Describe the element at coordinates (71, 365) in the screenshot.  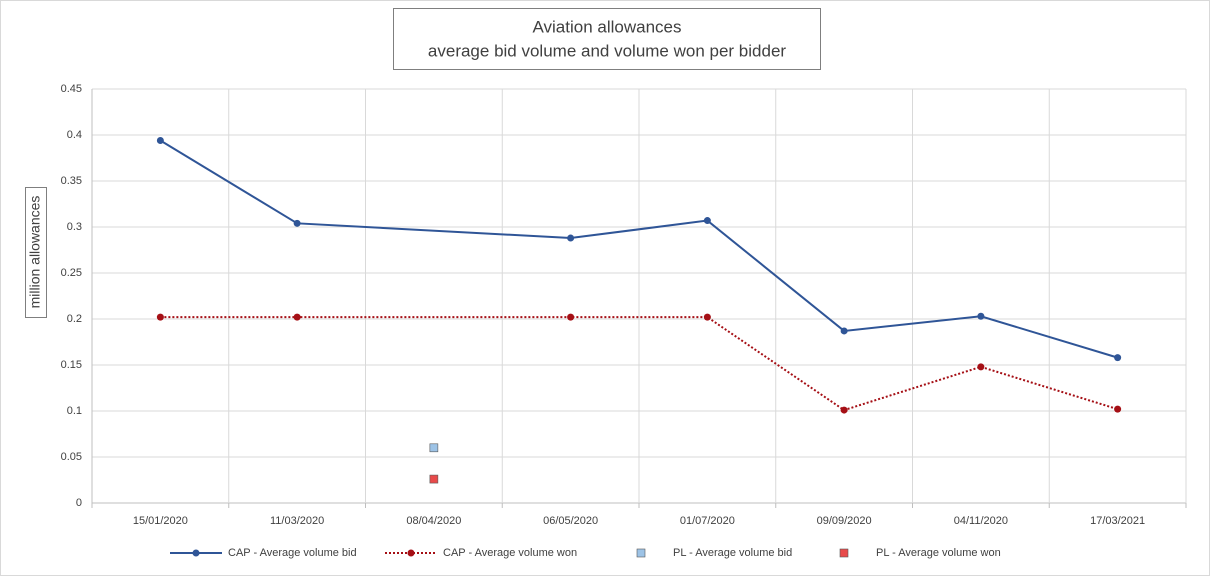
I see `y-tick-label: 0.15` at that location.